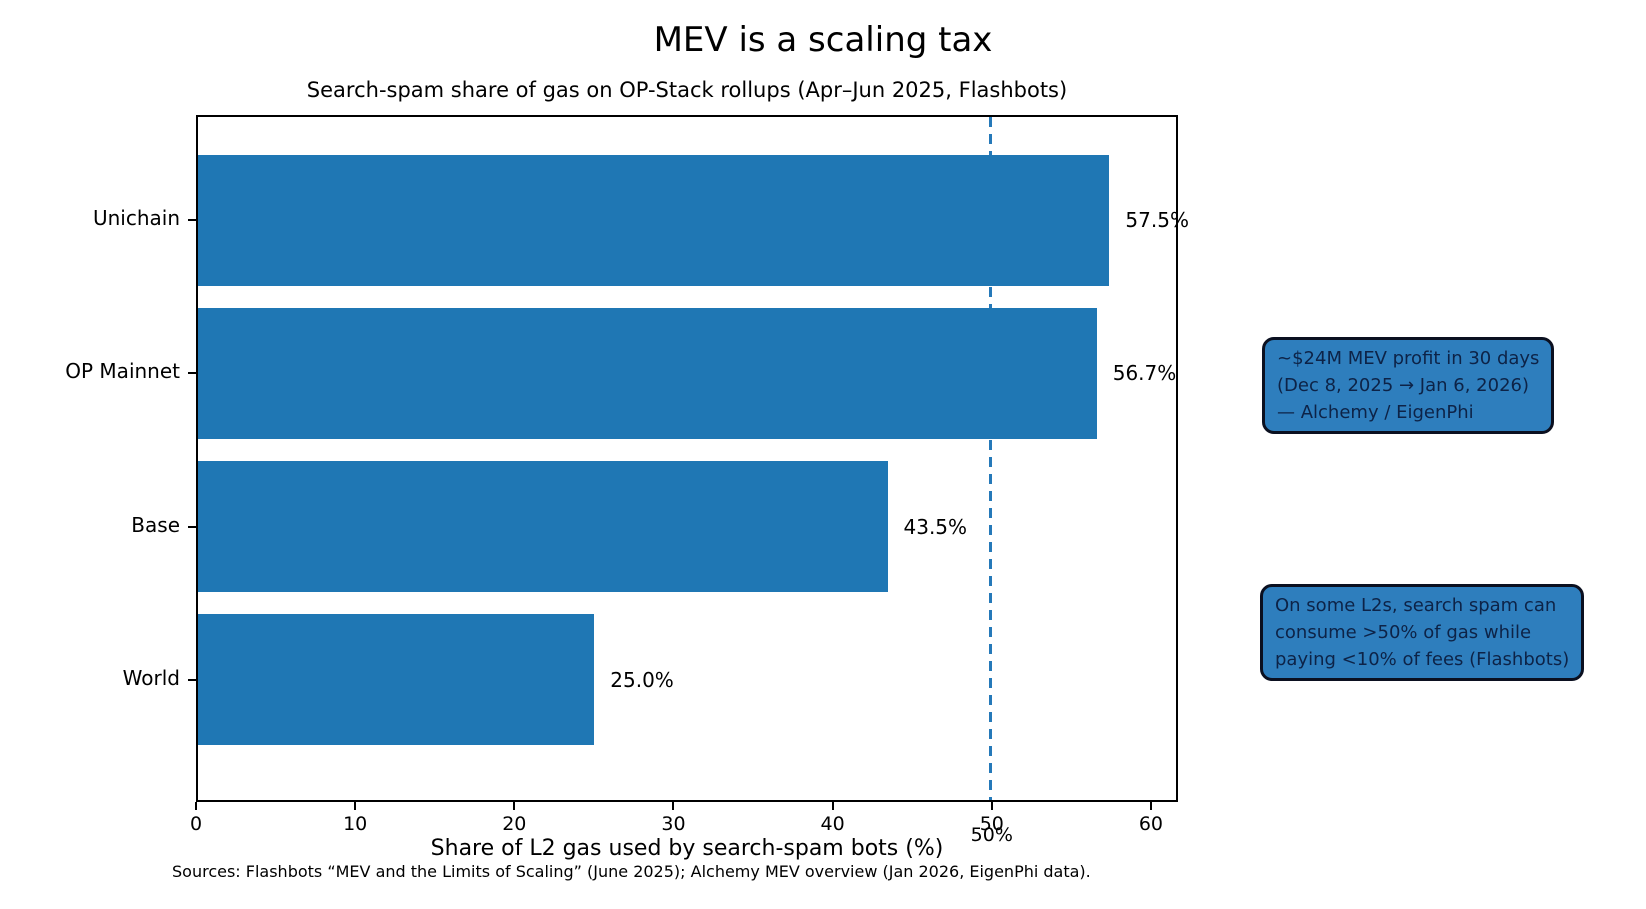 The height and width of the screenshot is (909, 1646). Describe the element at coordinates (1408, 358) in the screenshot. I see `callout-mev-profit-line-1: ~$24M MEV profit in 30 days` at that location.